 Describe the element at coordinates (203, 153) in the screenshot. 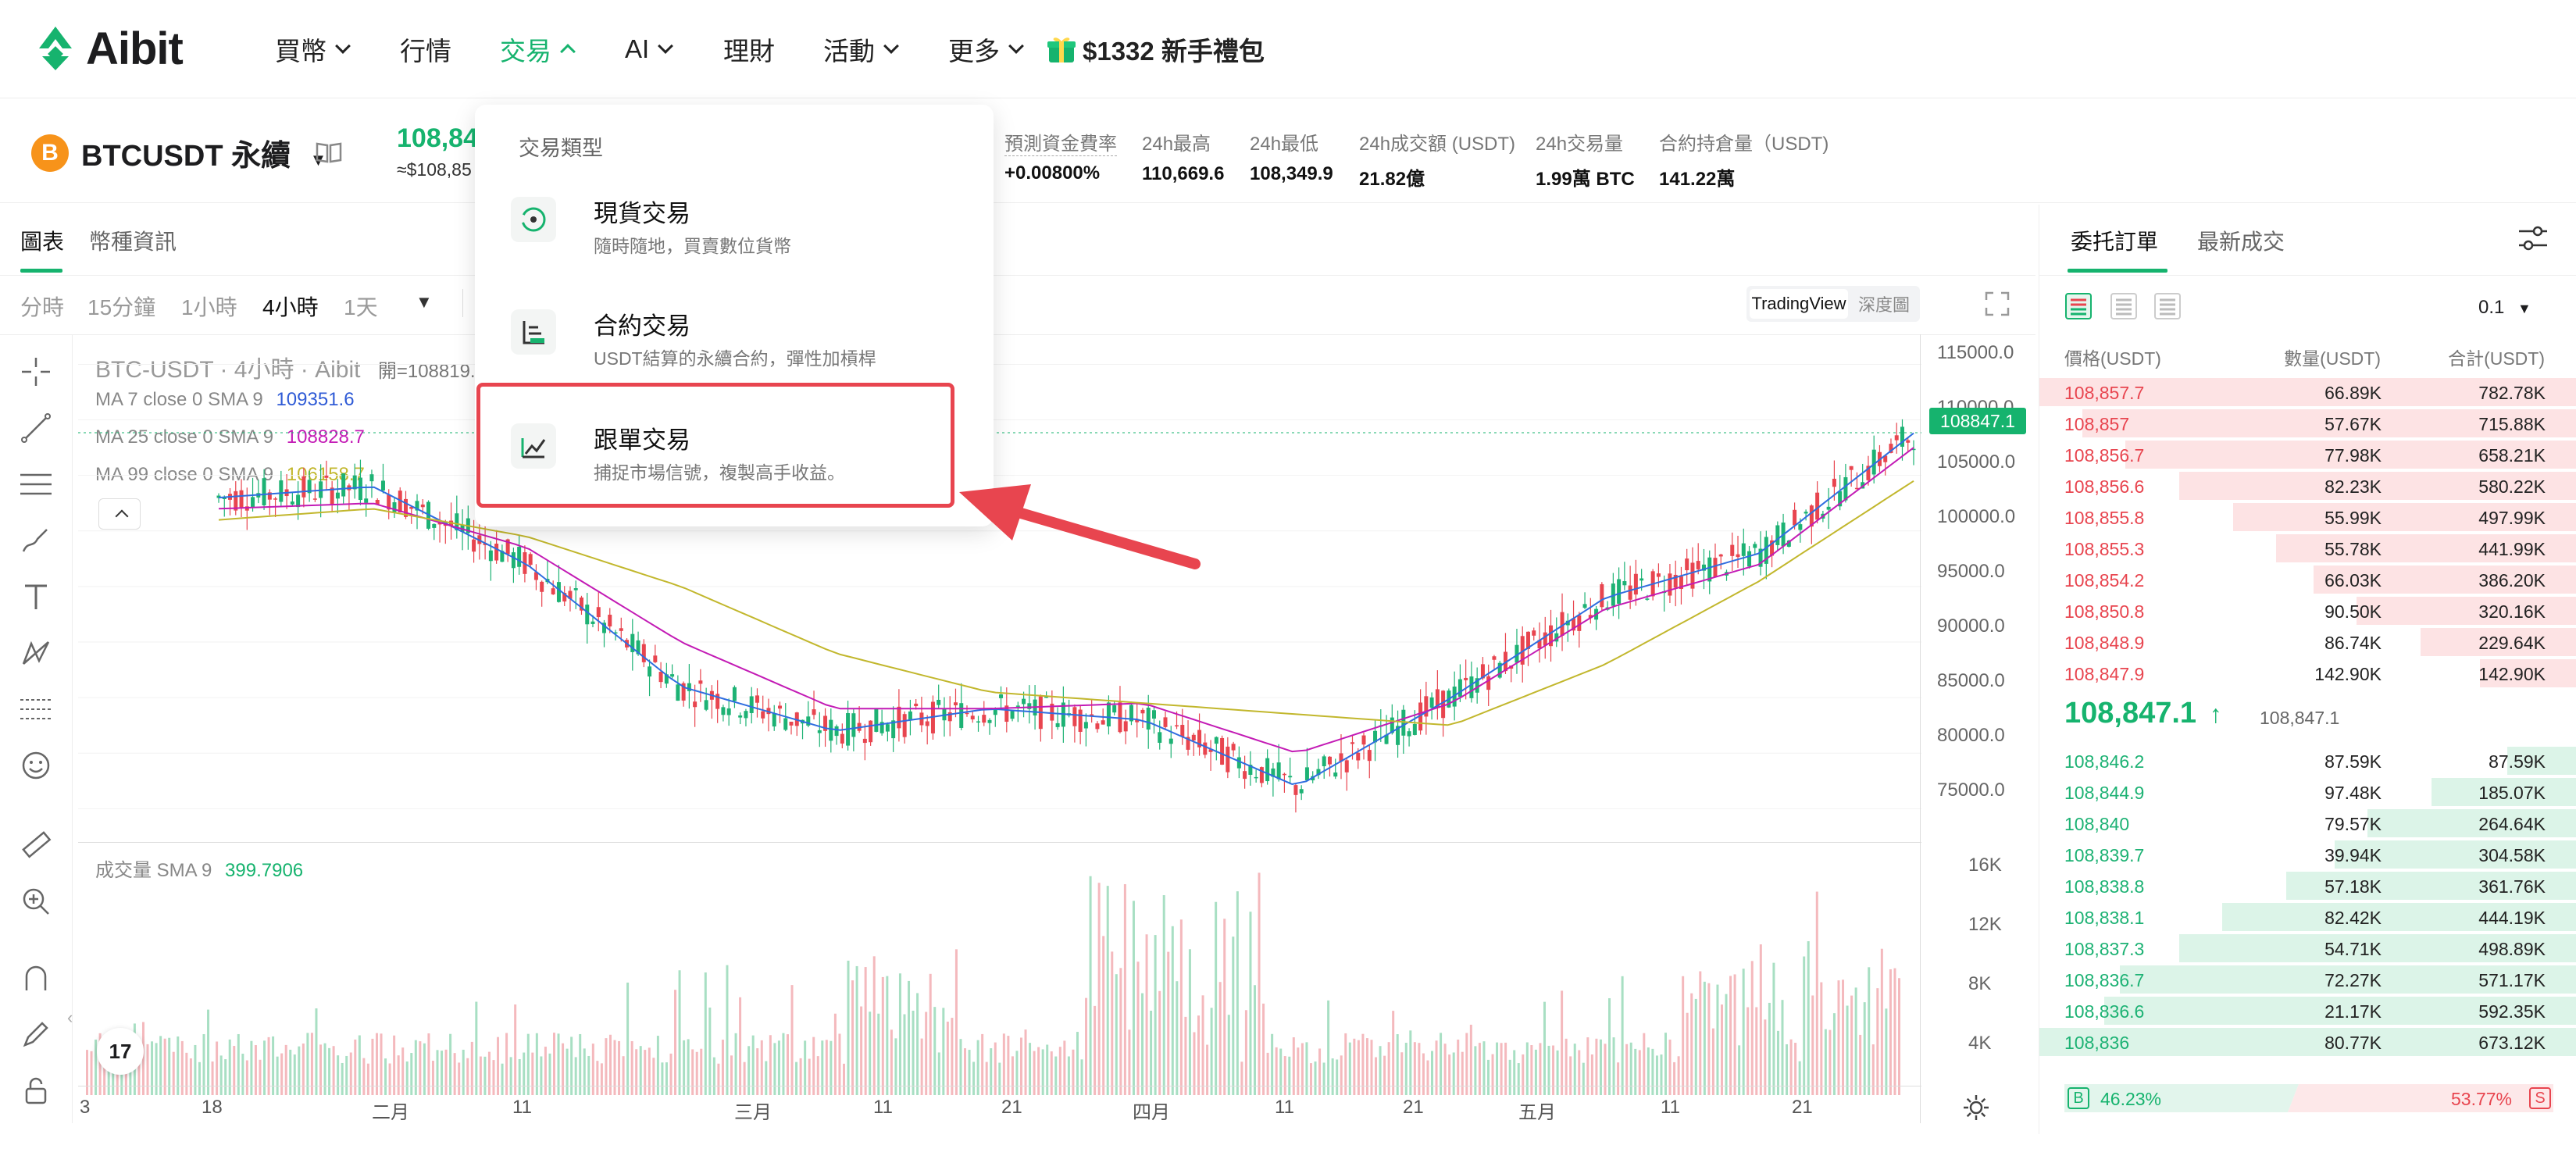

I see `symbol-selector: BTCUSDT 永續 ▼` at that location.